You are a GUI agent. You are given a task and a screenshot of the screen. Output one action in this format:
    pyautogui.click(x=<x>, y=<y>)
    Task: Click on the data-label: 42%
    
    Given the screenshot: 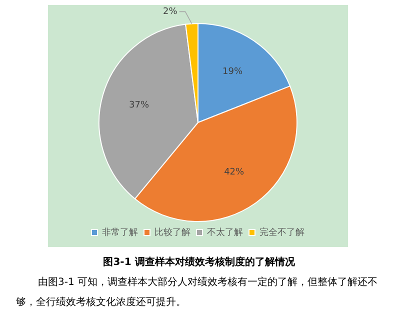 What is the action you would take?
    pyautogui.click(x=234, y=173)
    